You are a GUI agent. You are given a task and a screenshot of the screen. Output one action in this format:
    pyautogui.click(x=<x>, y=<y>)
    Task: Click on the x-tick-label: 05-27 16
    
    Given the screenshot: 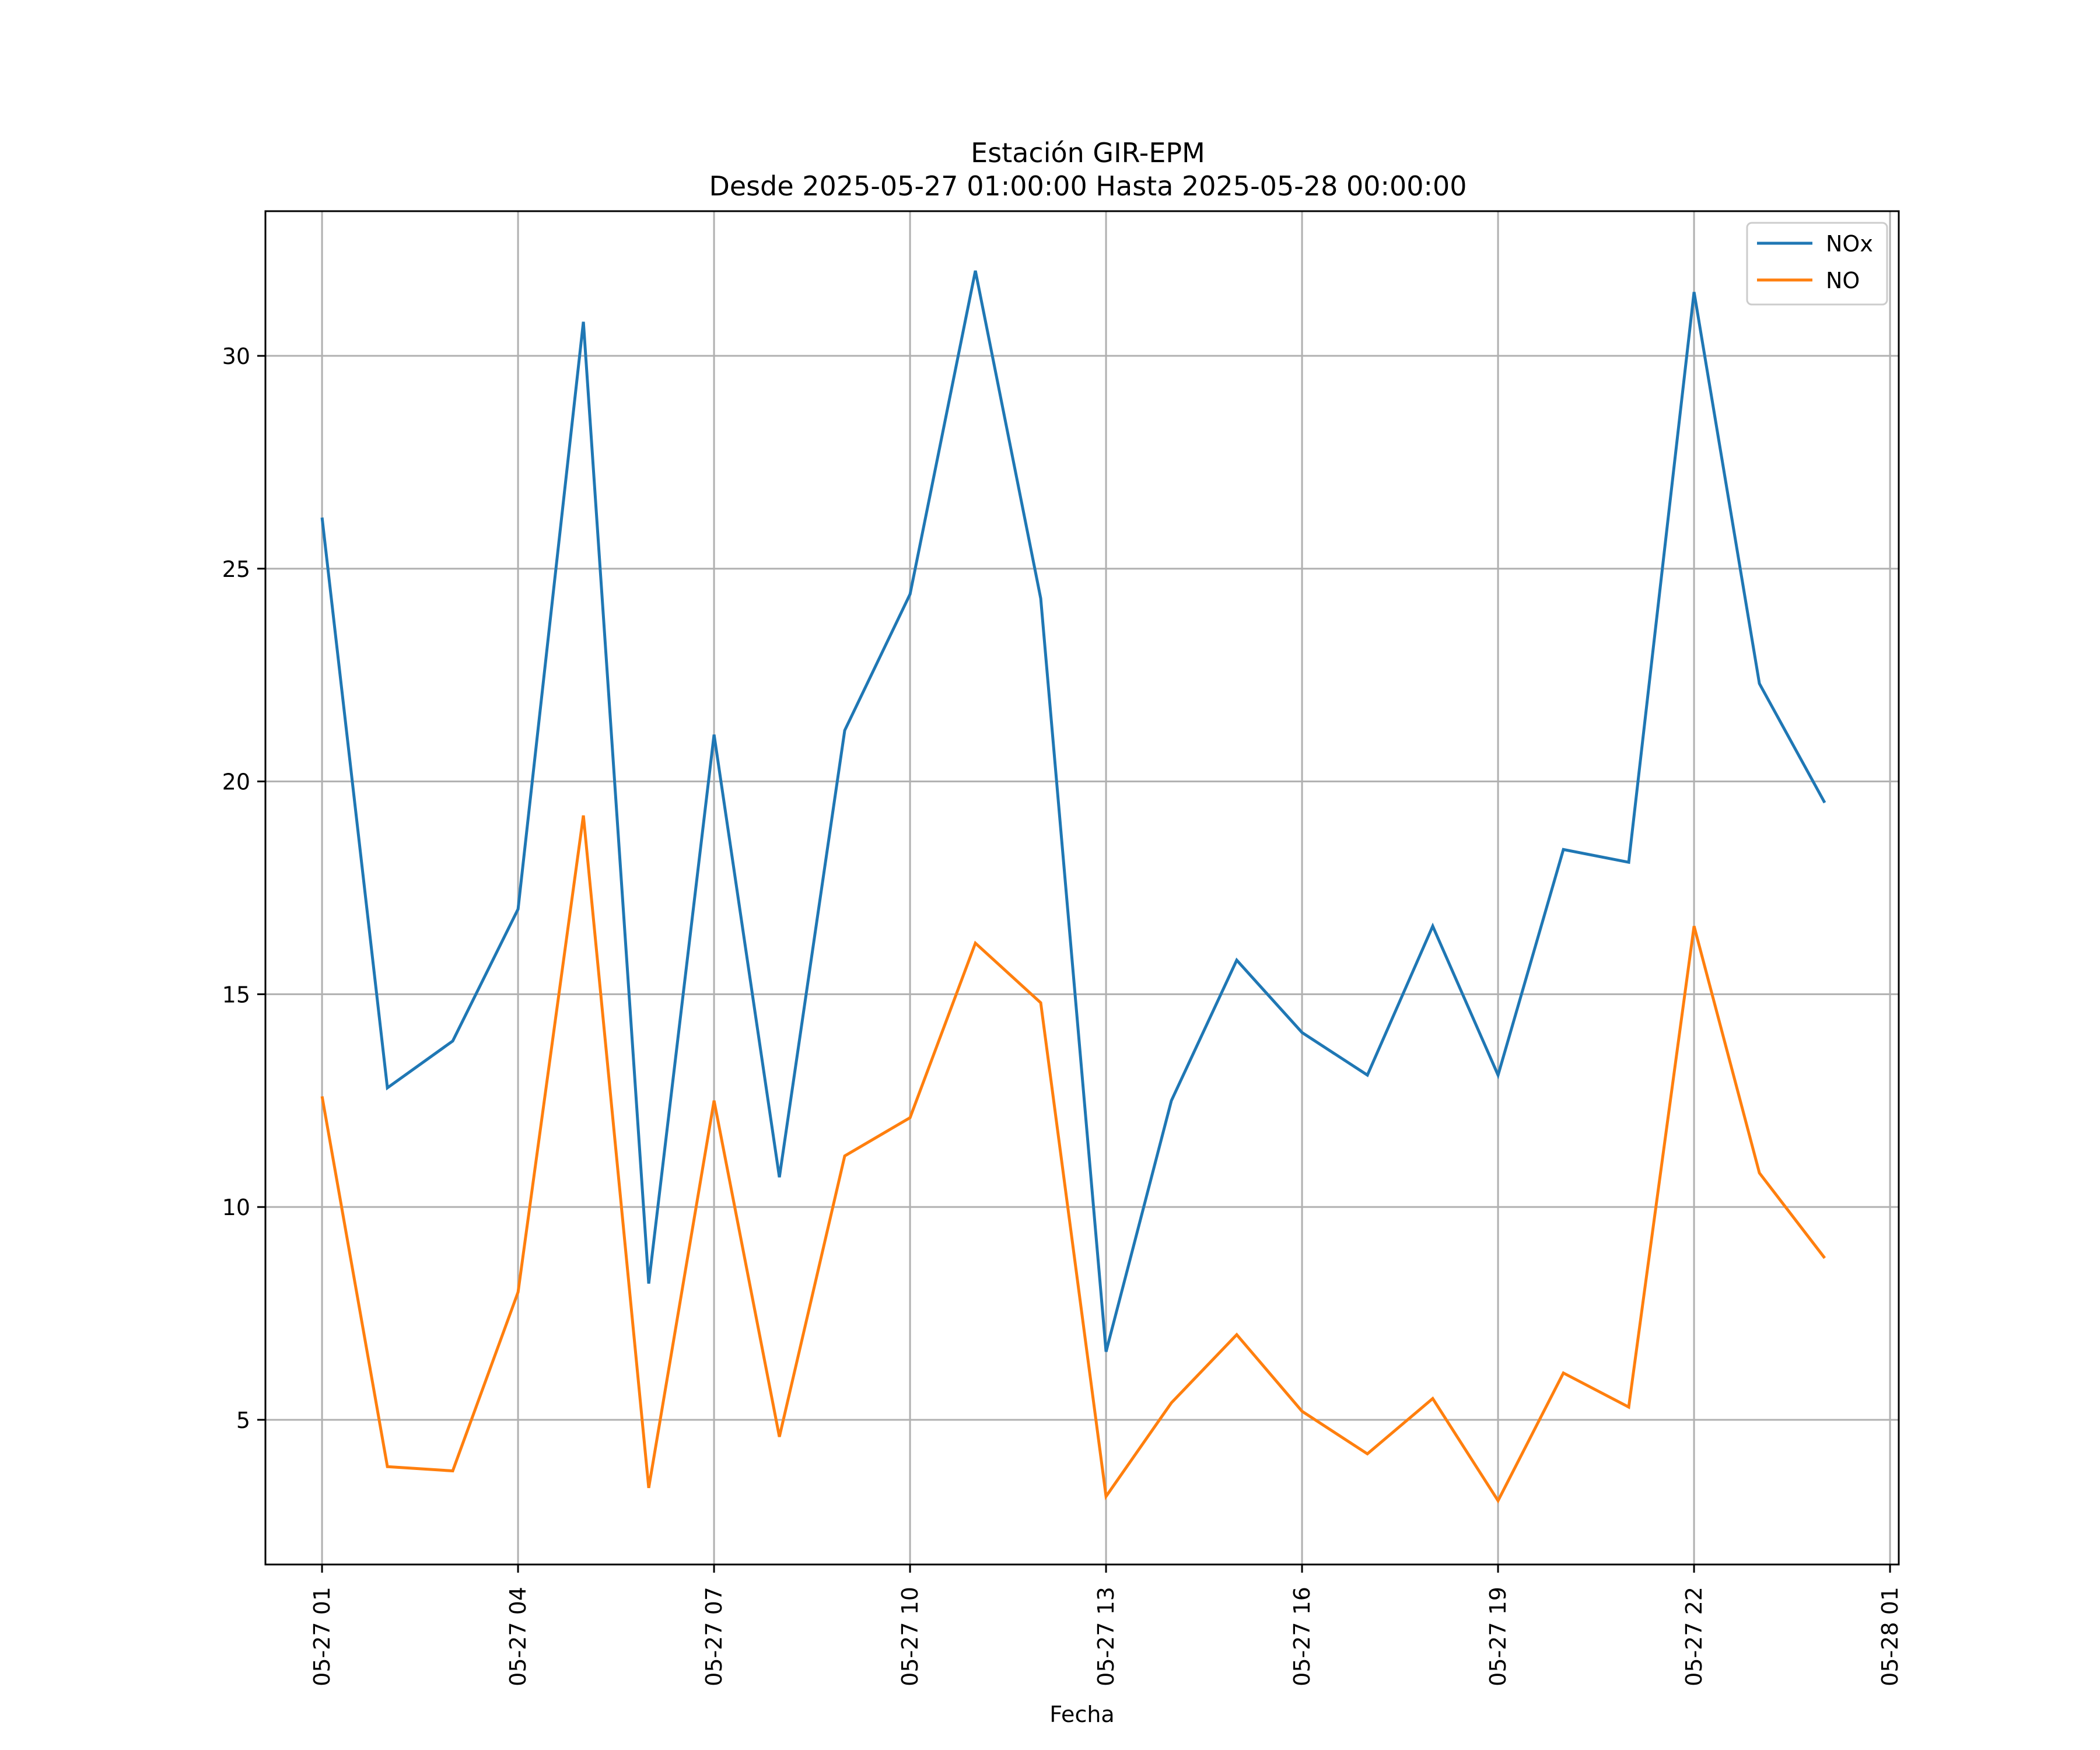 What is the action you would take?
    pyautogui.click(x=1302, y=1636)
    